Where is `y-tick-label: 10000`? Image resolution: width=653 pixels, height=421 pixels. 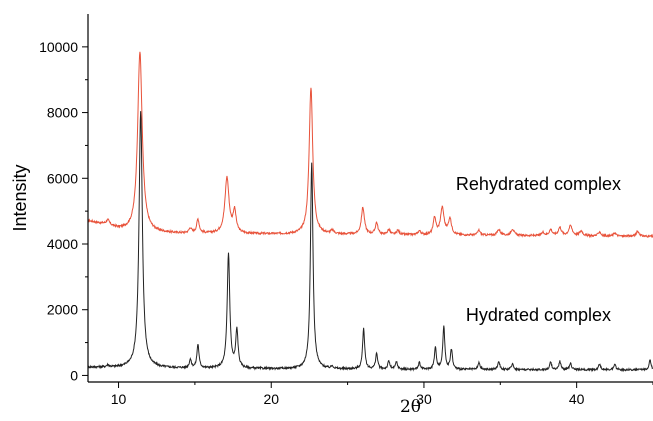
y-tick-label: 10000 is located at coordinates (58, 47).